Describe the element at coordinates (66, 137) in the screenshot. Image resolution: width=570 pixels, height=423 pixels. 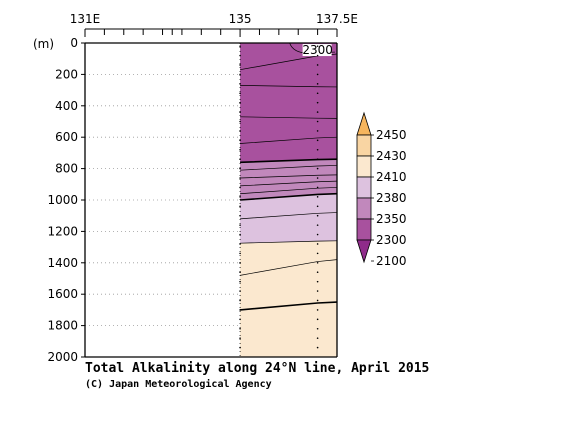
I see `y-tick-label: 600` at that location.